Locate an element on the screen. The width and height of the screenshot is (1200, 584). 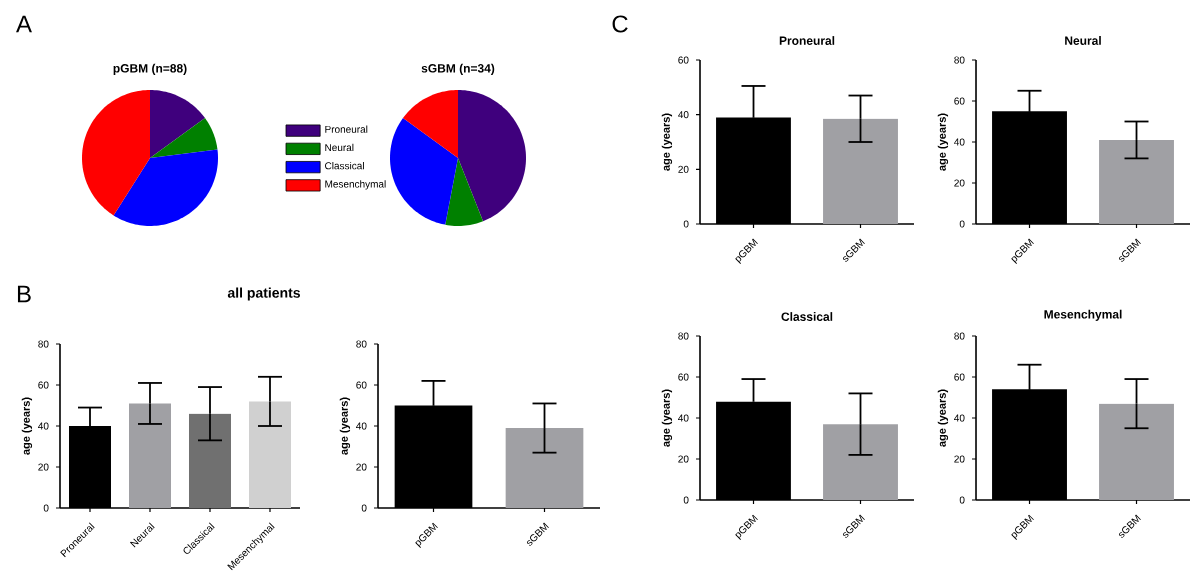
text: C is located at coordinates (620, 24).